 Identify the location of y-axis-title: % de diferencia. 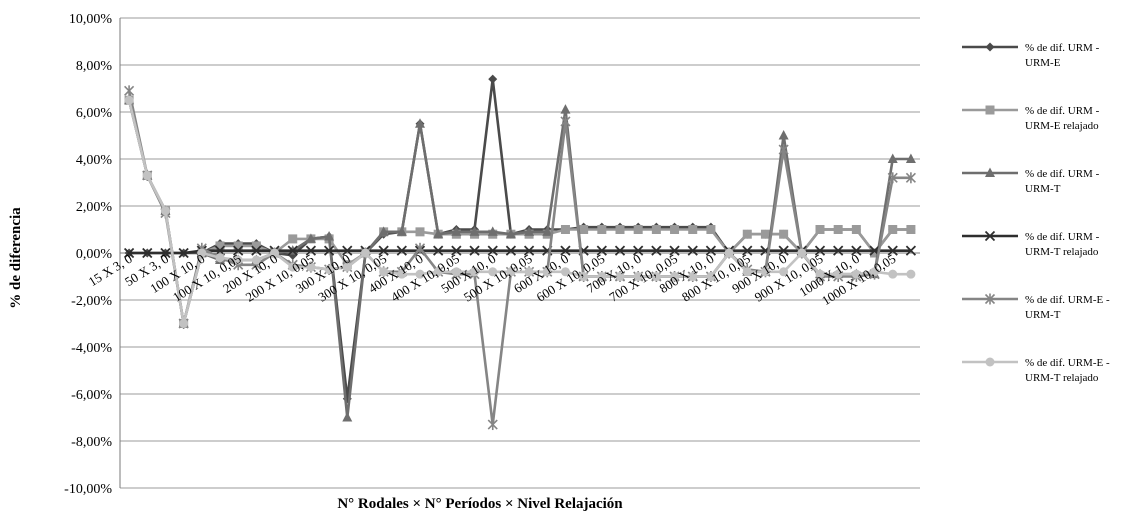
(16, 258).